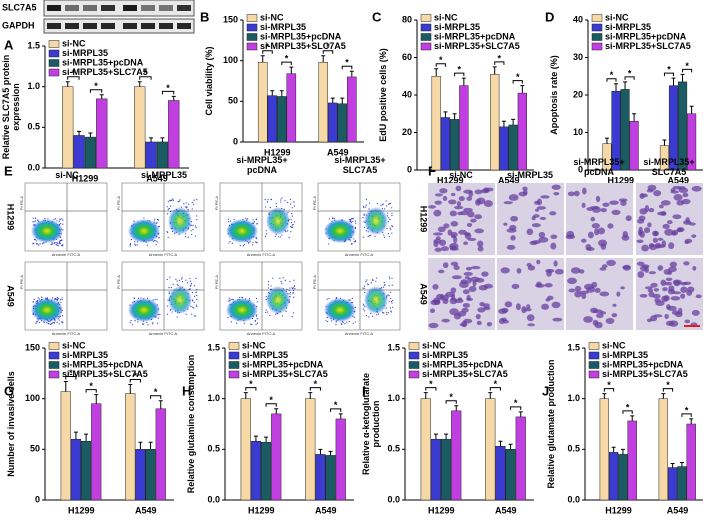  What do you see at coordinates (118, 282) in the screenshot?
I see `axis-label: PI PE-A` at bounding box center [118, 282].